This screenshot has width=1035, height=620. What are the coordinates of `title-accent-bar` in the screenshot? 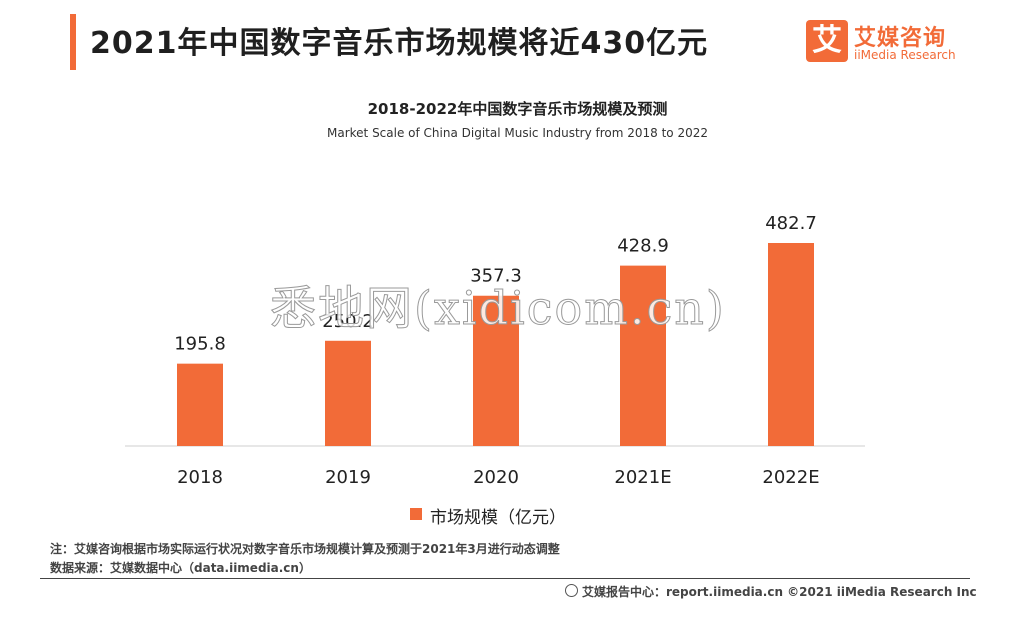 It's located at (73, 42).